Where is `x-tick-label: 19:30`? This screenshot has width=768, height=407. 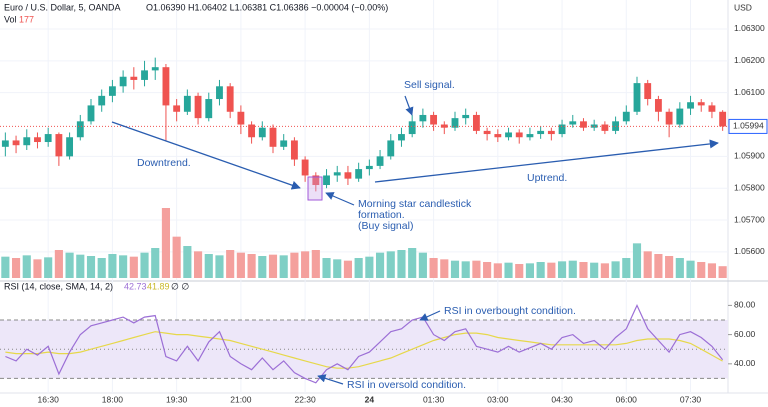 x-tick-label: 19:30 is located at coordinates (177, 399).